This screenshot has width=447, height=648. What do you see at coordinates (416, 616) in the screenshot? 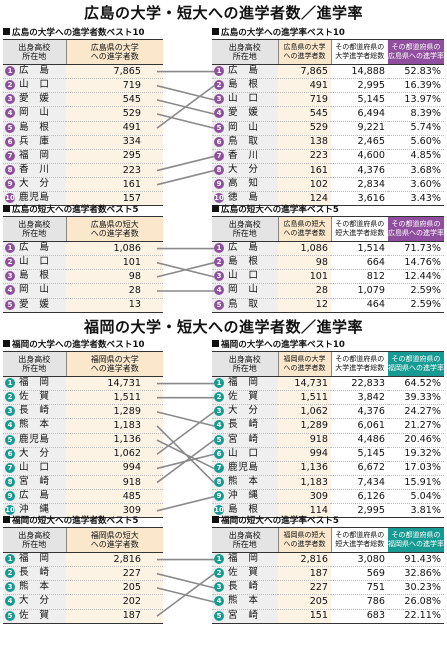
I see `rate-cell: 22.11%` at bounding box center [416, 616].